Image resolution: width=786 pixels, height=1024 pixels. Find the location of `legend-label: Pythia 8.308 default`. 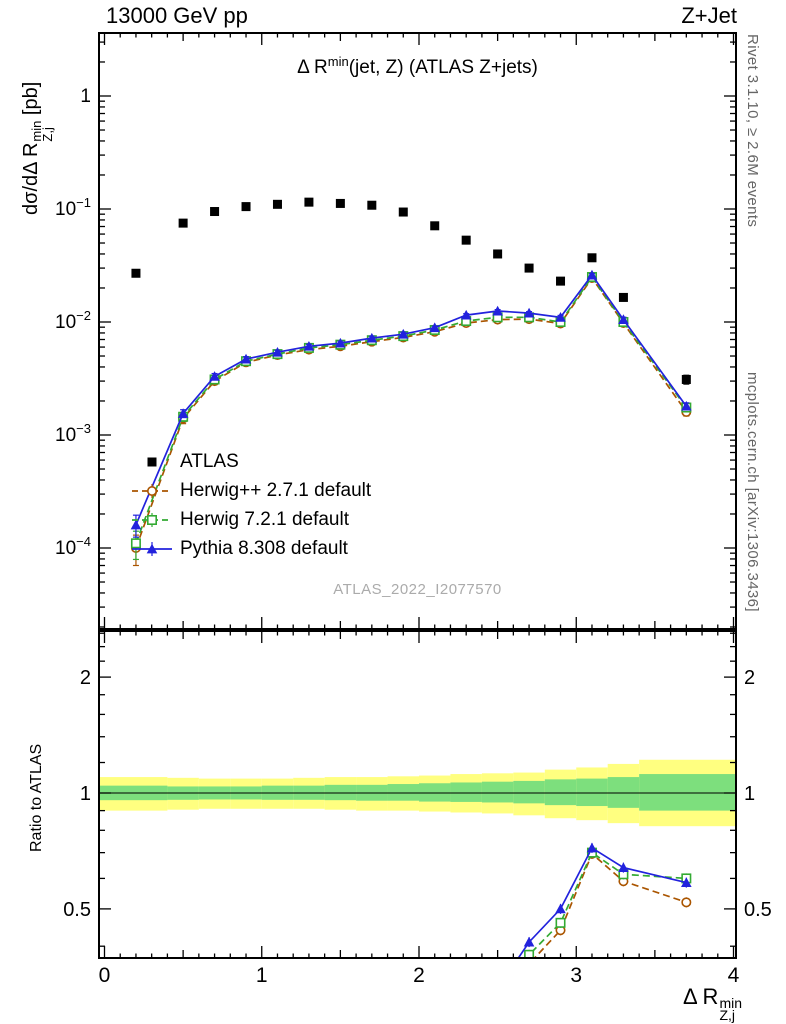

legend-label: Pythia 8.308 default is located at coordinates (264, 548).